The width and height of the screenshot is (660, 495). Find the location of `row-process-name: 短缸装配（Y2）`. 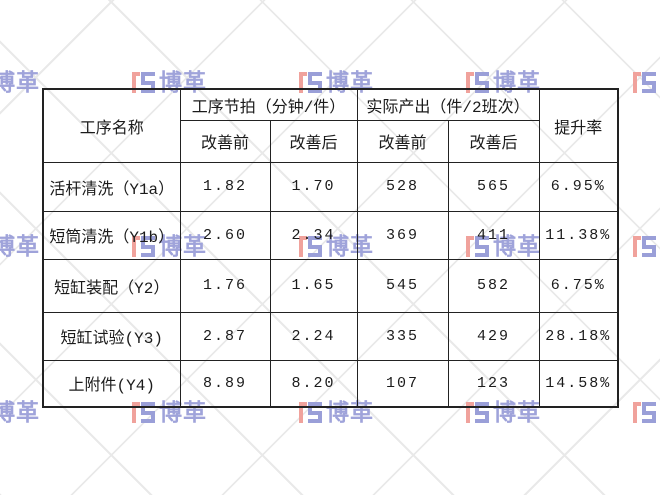

row-process-name: 短缸装配（Y2） is located at coordinates (111, 285).